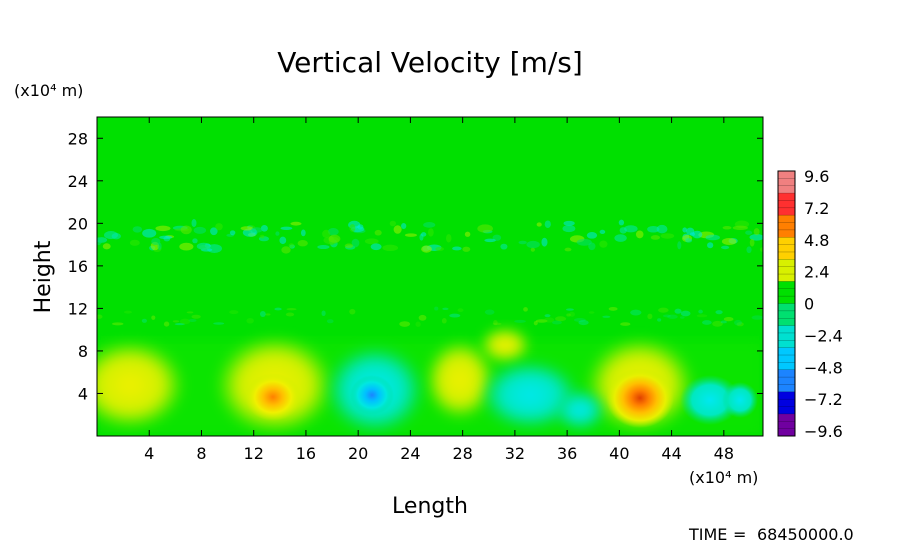 The image size is (904, 544). Describe the element at coordinates (816, 176) in the screenshot. I see `colorbar-label: 9.6` at that location.